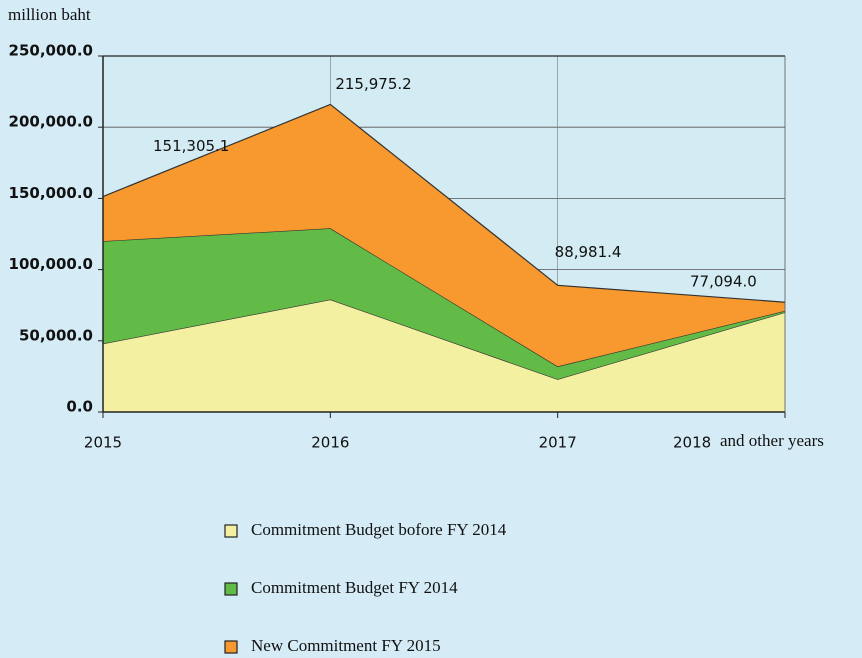  I want to click on area, so click(444, 355).